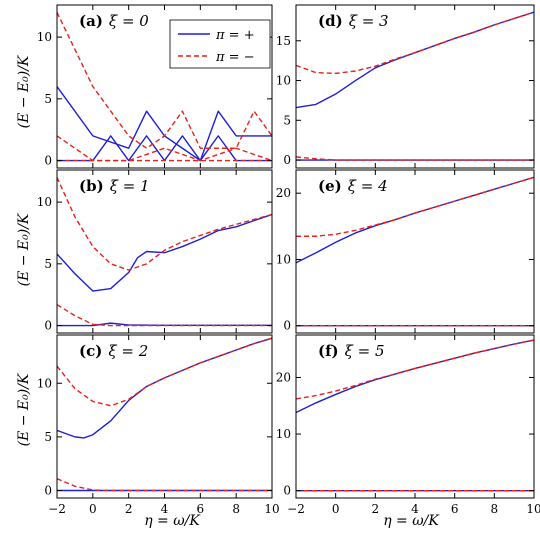 This screenshot has width=540, height=540. Describe the element at coordinates (235, 35) in the screenshot. I see `legend-label-plus: π = +` at that location.